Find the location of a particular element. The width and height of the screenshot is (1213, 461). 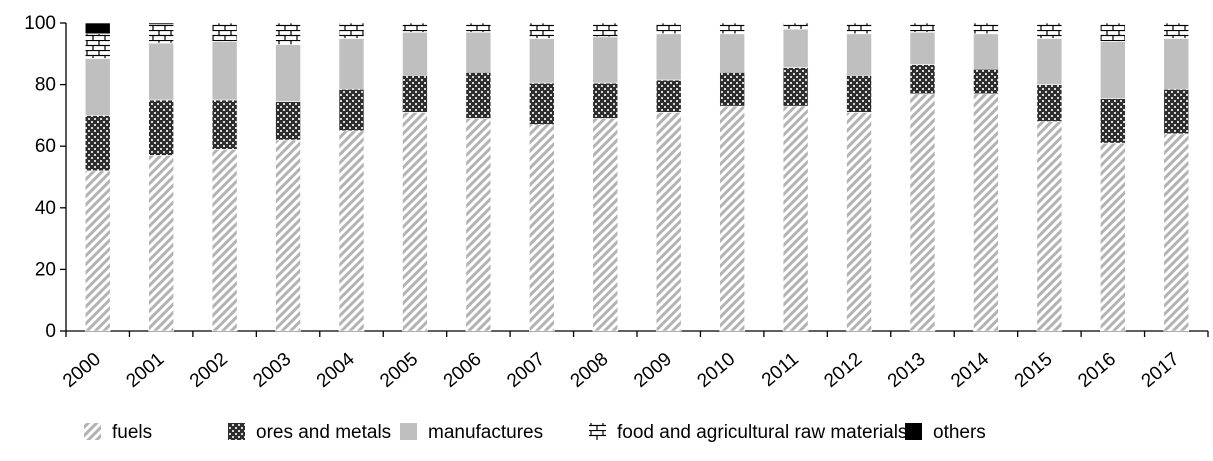

legend-item-ores-and-metals: ores and metals is located at coordinates (309, 432).